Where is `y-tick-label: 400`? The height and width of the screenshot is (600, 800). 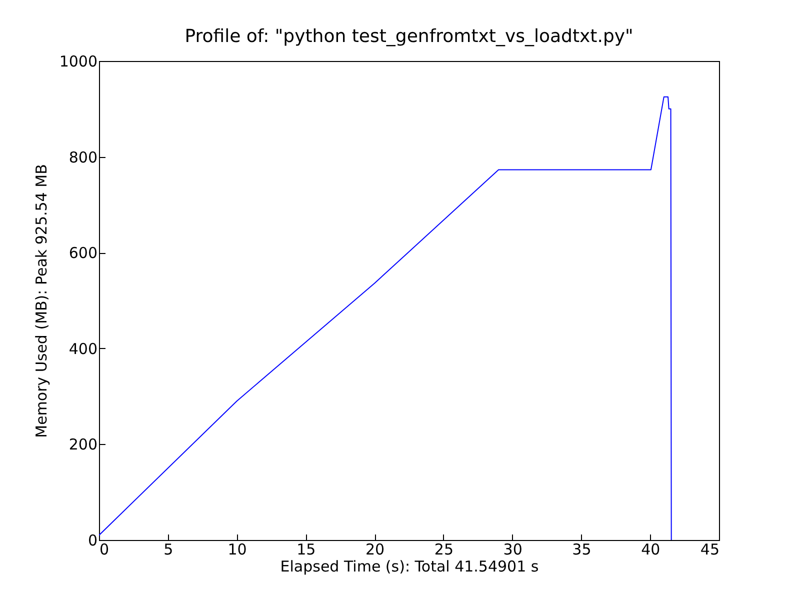
y-tick-label: 400 is located at coordinates (83, 349).